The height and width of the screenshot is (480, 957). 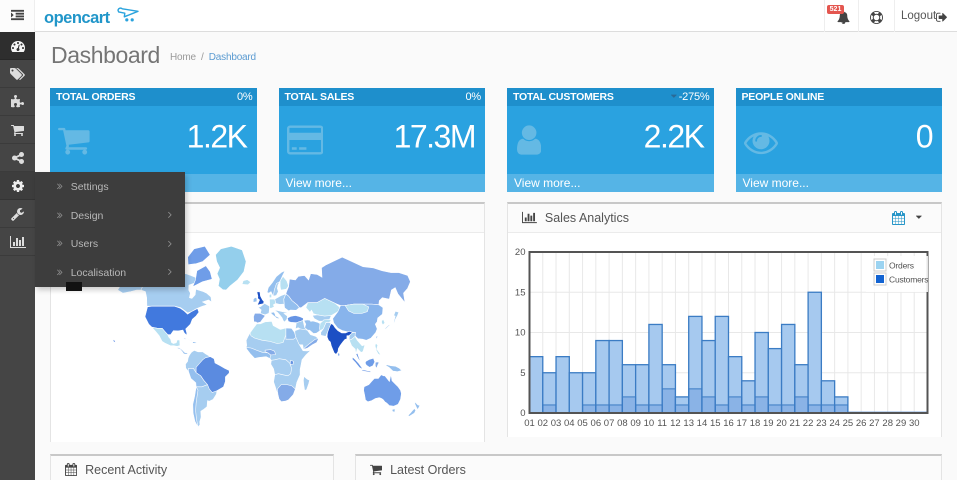 I want to click on svg-text: 01, so click(x=529, y=423).